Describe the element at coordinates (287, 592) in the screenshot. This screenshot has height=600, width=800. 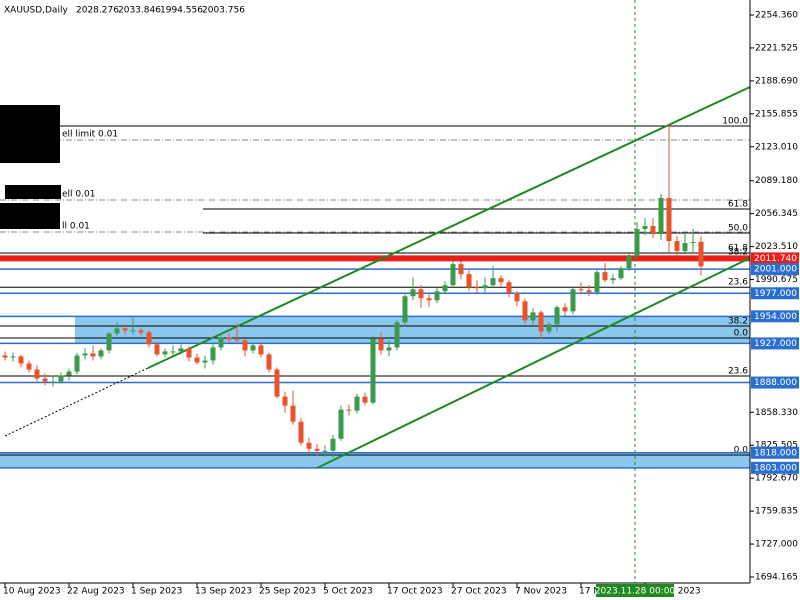
I see `x-tick-label: 25 Sep 2023` at that location.